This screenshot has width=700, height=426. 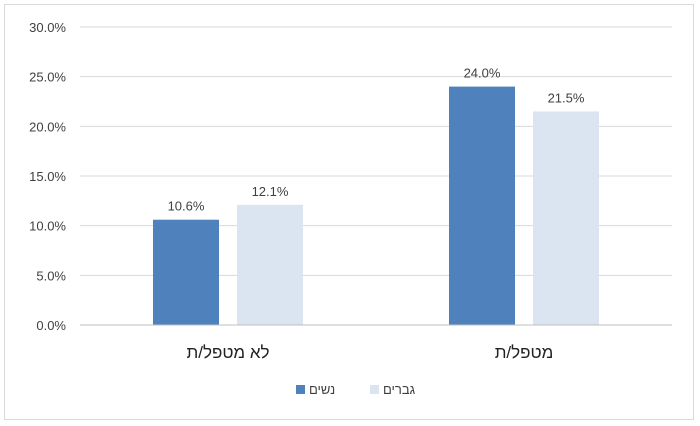 What do you see at coordinates (524, 352) in the screenshot?
I see `category-label: מטפל/ת` at bounding box center [524, 352].